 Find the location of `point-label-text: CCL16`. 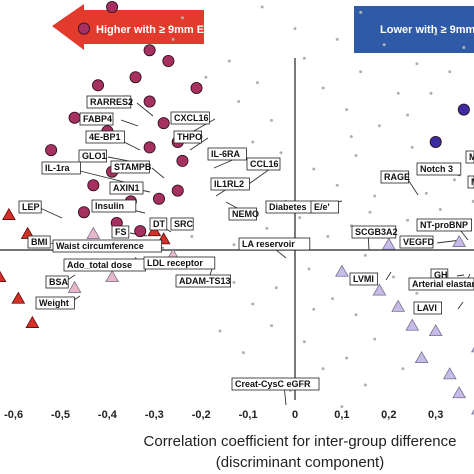

point-label-text: CCL16 is located at coordinates (264, 164).